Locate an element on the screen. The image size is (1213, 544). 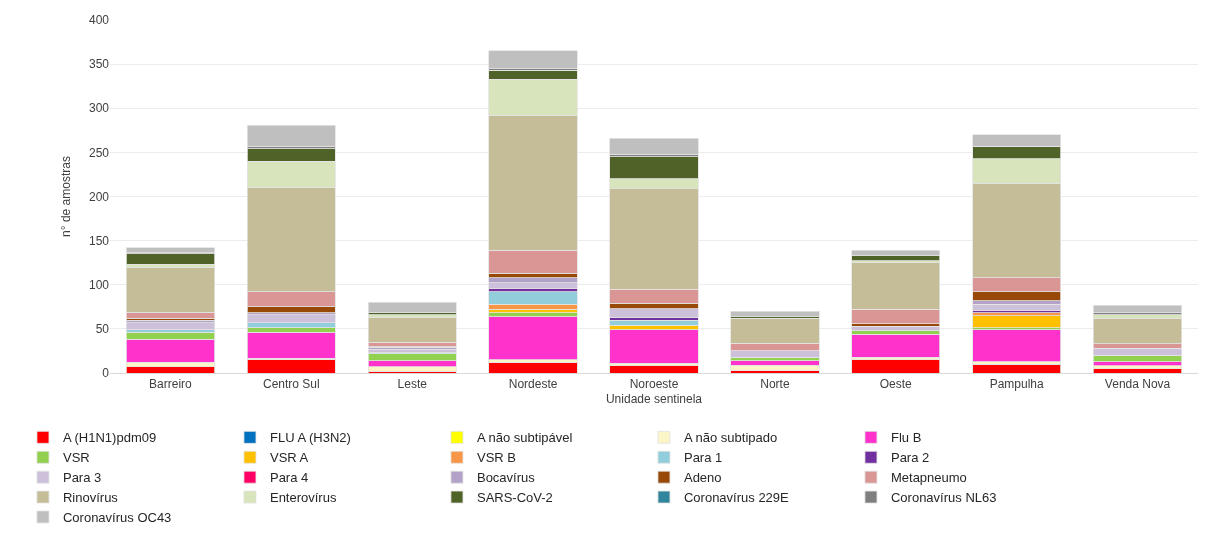
x-tick-label: Centro Sul is located at coordinates (291, 384).